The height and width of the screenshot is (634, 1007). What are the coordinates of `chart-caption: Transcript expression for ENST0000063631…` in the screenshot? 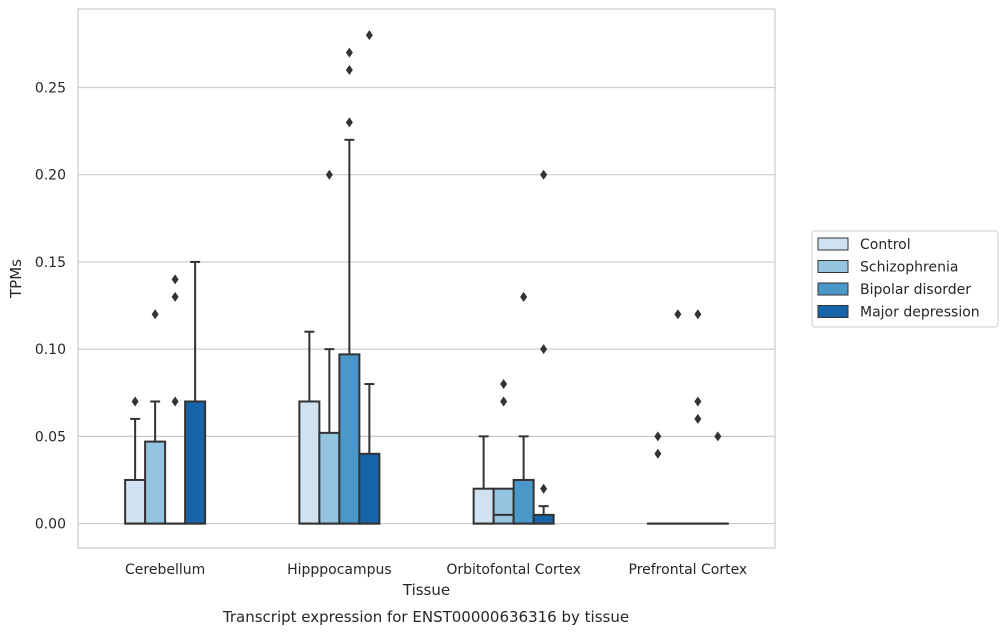 It's located at (425, 617).